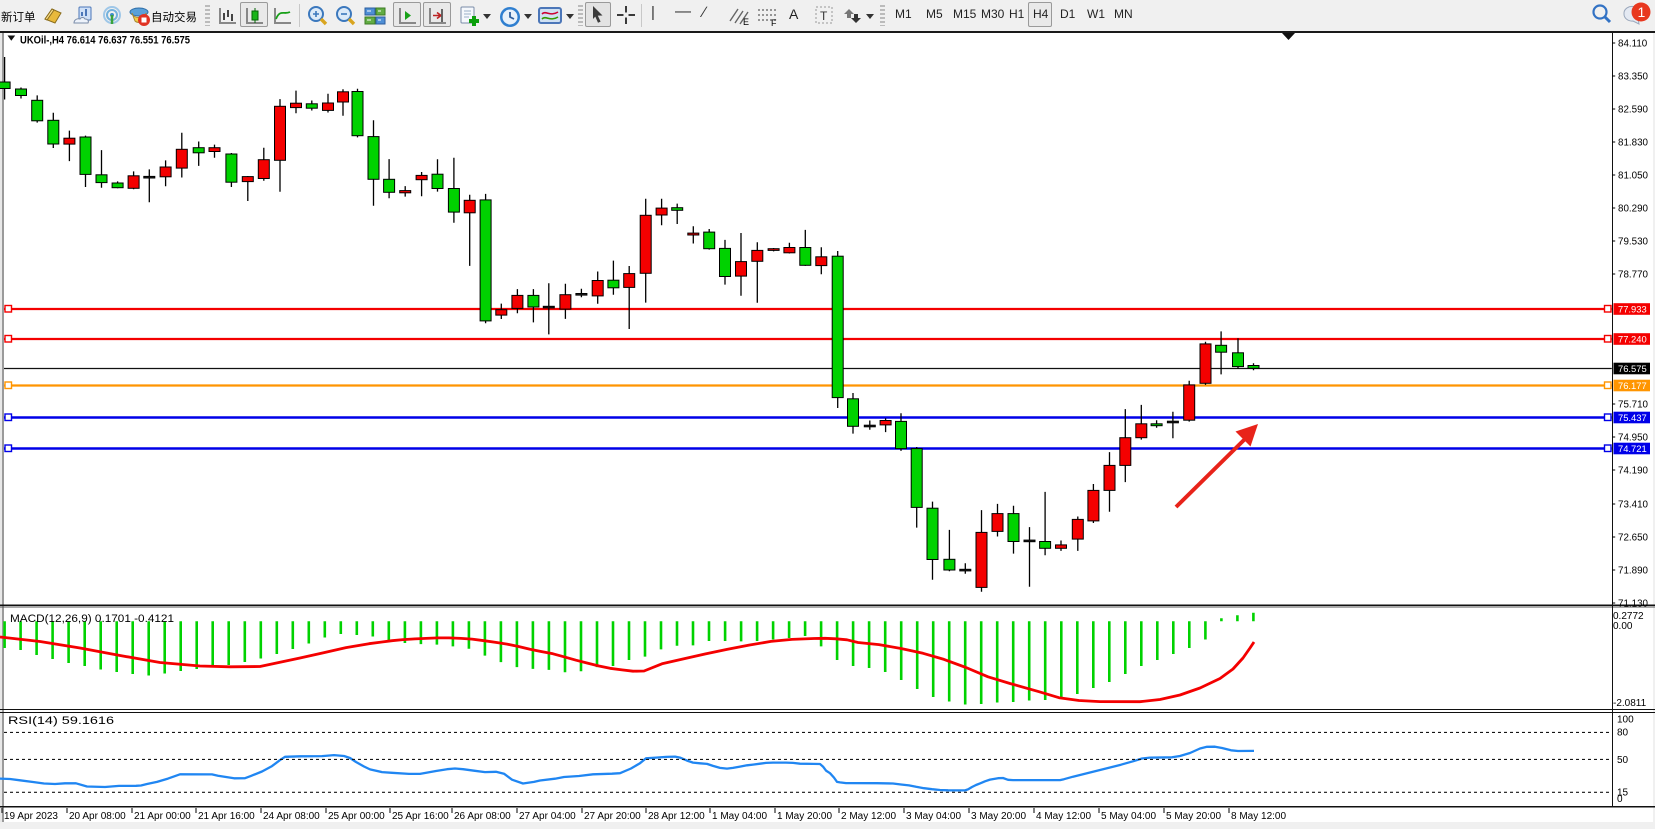 This screenshot has height=829, width=1655. What do you see at coordinates (1632, 385) in the screenshot?
I see `svg-text: 76.177` at bounding box center [1632, 385].